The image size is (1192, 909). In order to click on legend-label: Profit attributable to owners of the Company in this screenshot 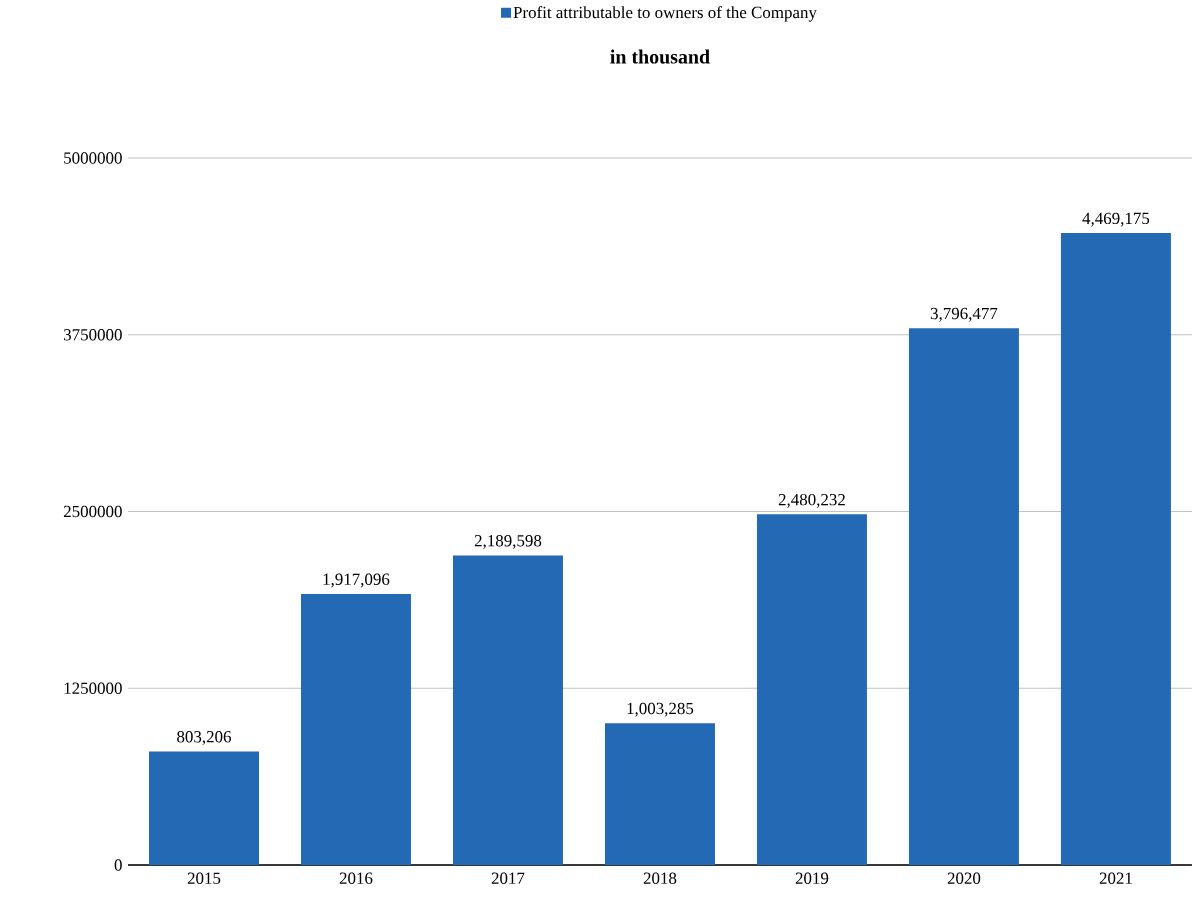, I will do `click(665, 14)`.